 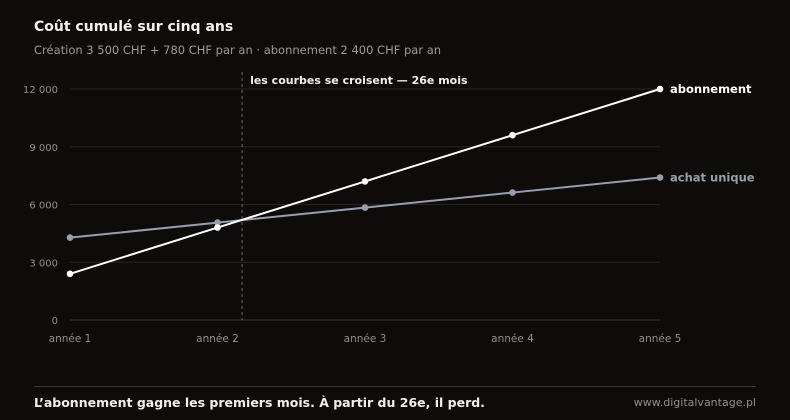 I want to click on x-tick-label: année 2, so click(x=217, y=339).